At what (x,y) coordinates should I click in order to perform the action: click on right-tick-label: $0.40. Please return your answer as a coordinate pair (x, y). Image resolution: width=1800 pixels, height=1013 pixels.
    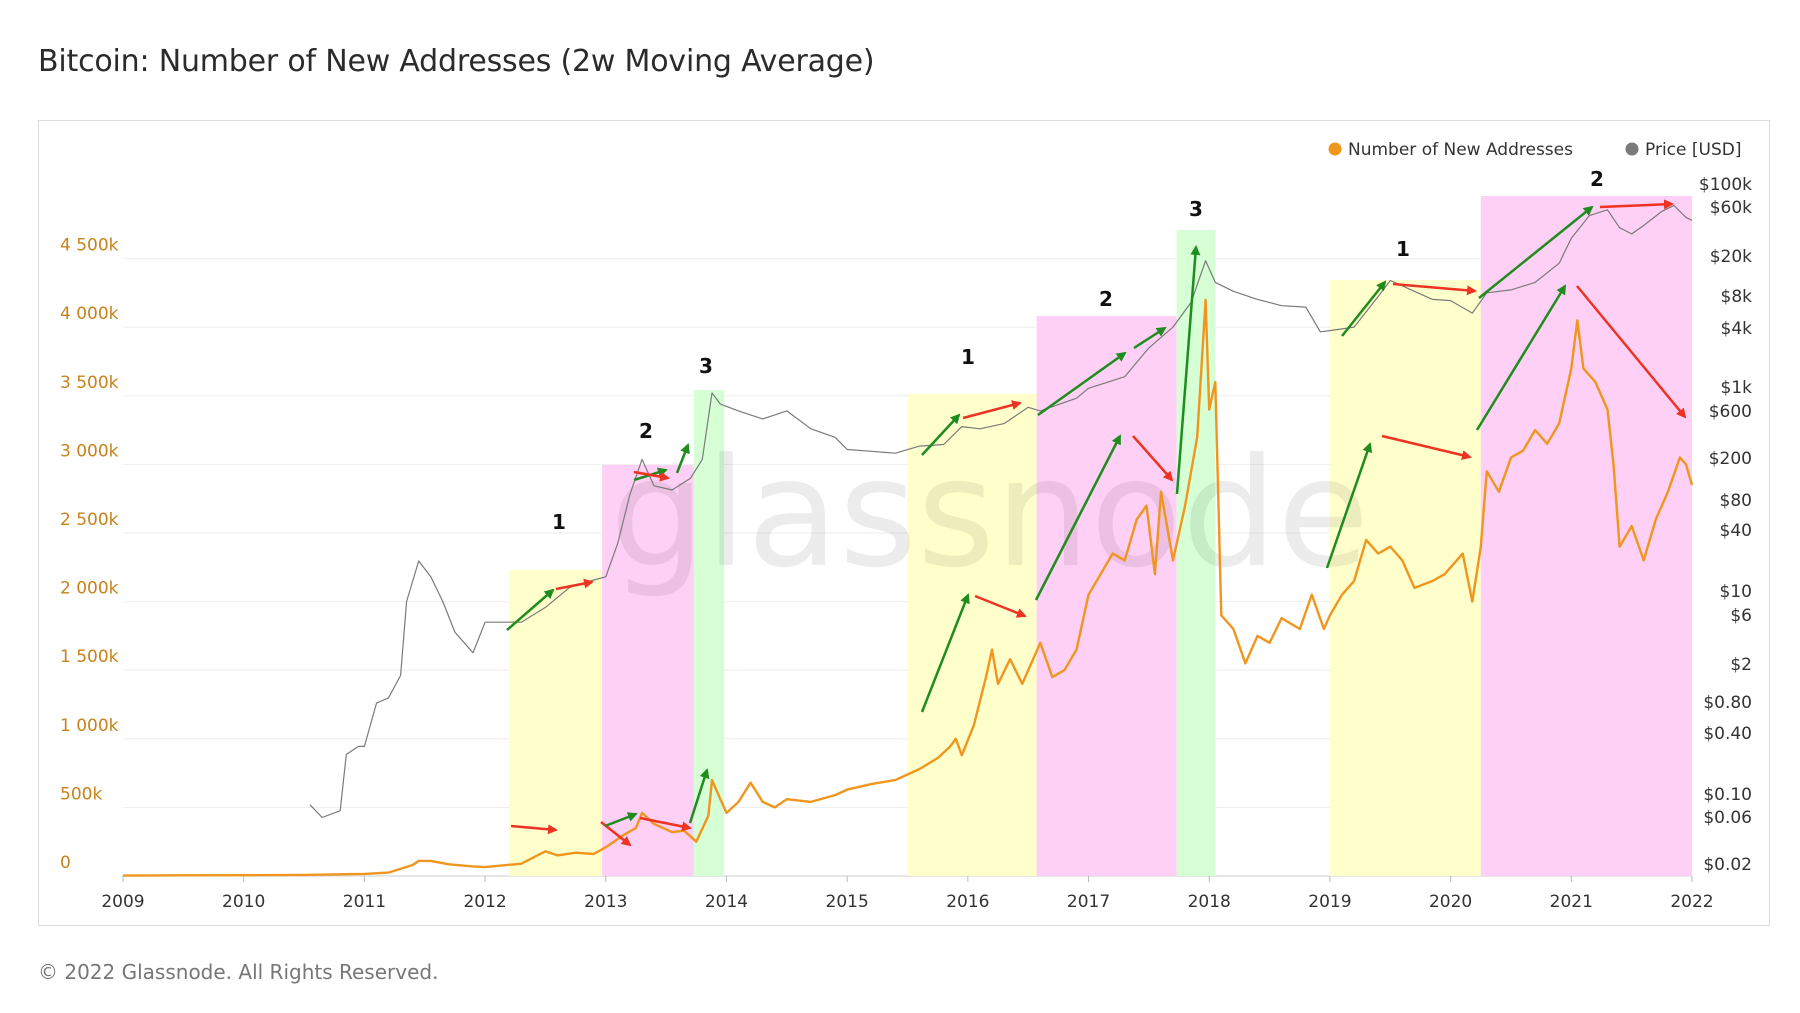
    Looking at the image, I should click on (1727, 734).